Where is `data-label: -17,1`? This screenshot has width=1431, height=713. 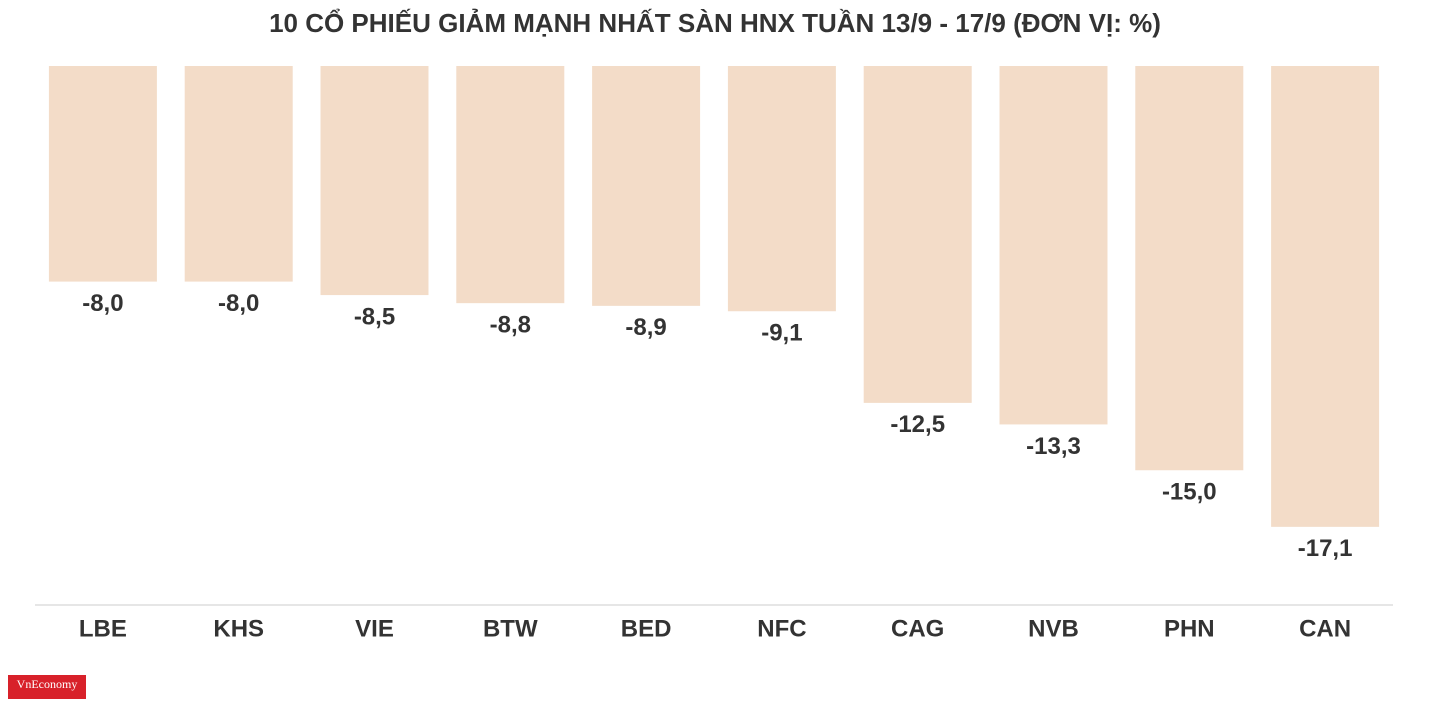
data-label: -17,1 is located at coordinates (1325, 548).